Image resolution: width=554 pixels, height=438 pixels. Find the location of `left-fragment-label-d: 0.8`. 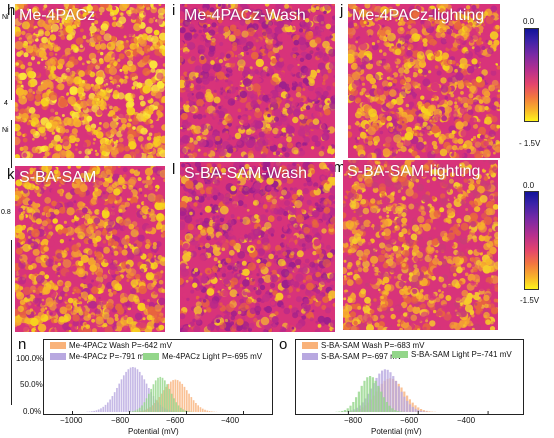

left-fragment-label-d: 0.8 is located at coordinates (6, 212).